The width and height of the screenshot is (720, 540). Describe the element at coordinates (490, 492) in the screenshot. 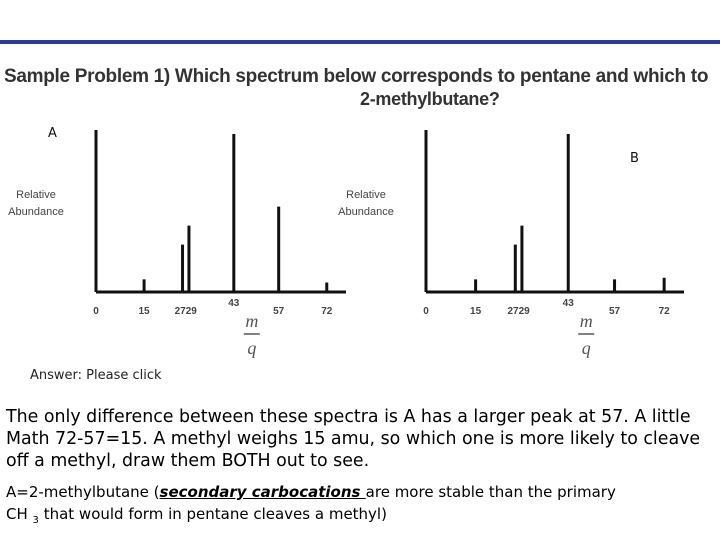

I see `conclusion-part-2: are more stable than the primary` at that location.